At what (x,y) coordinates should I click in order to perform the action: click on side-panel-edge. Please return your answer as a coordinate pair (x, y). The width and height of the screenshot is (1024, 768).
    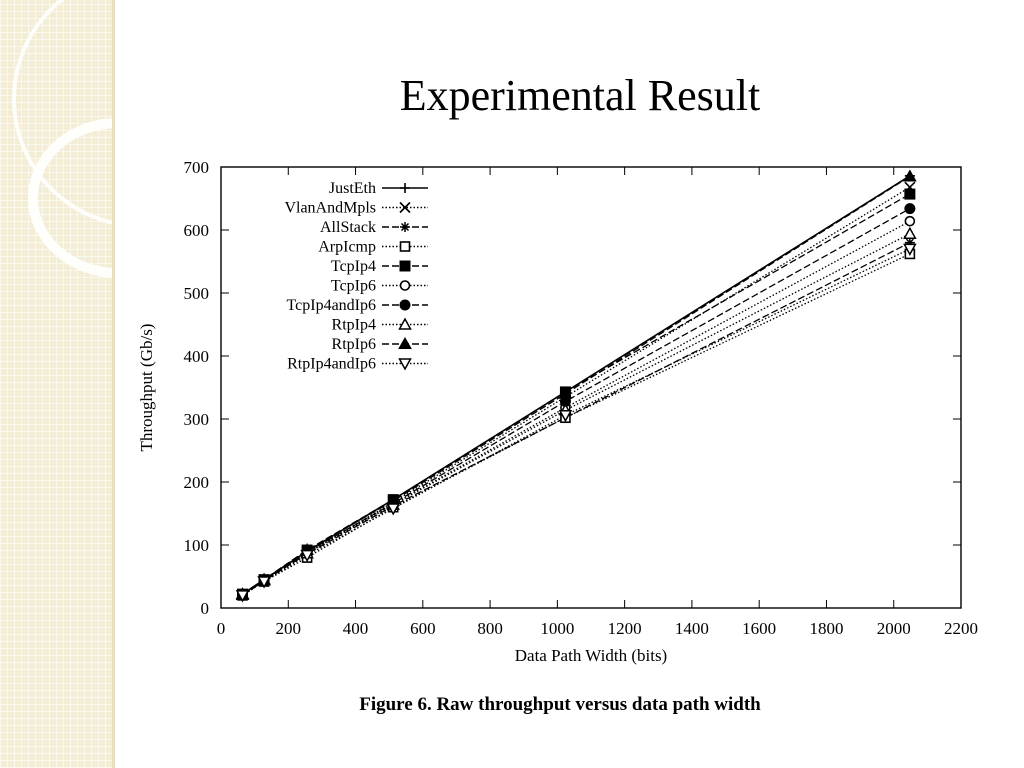
    Looking at the image, I should click on (113, 384).